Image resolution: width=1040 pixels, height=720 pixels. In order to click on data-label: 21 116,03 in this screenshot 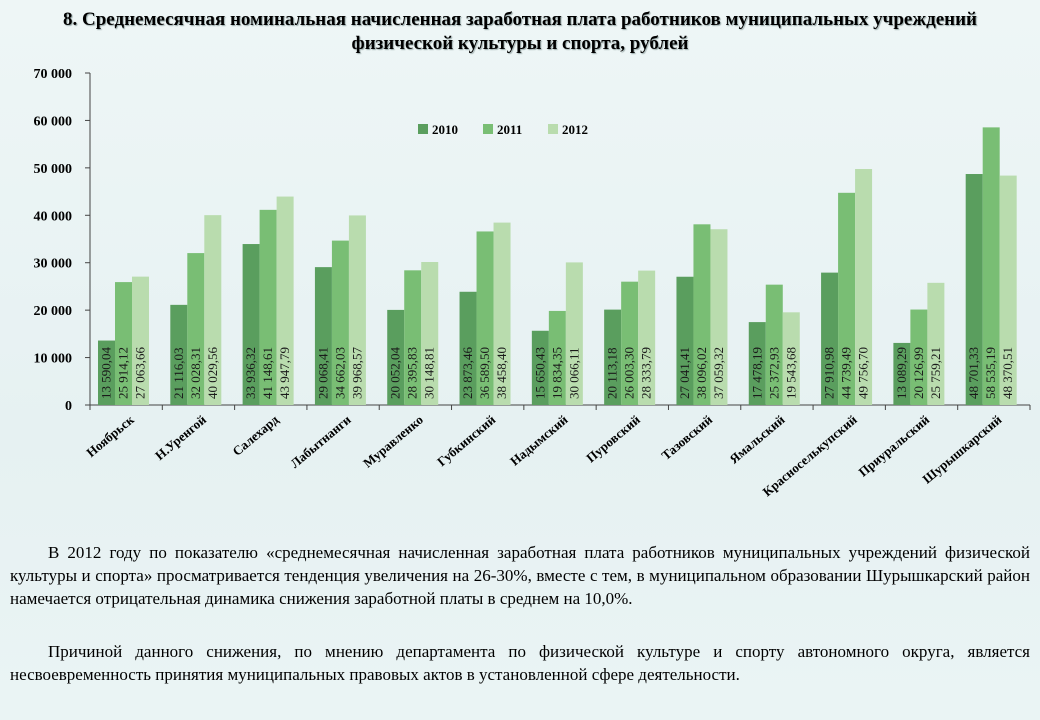, I will do `click(178, 373)`.